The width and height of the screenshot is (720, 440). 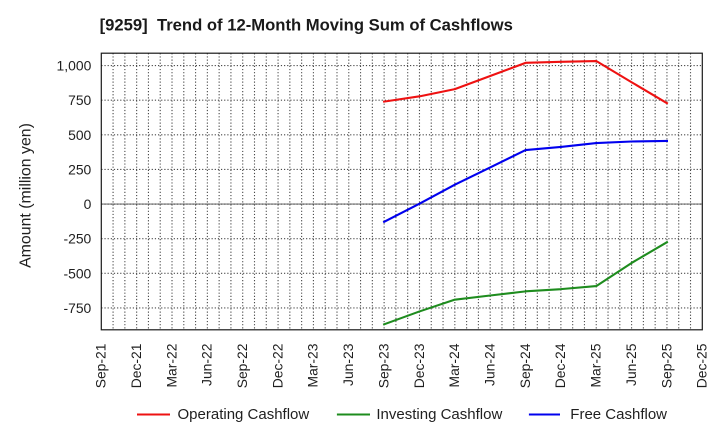 What do you see at coordinates (79, 169) in the screenshot?
I see `svg-text: 250` at bounding box center [79, 169].